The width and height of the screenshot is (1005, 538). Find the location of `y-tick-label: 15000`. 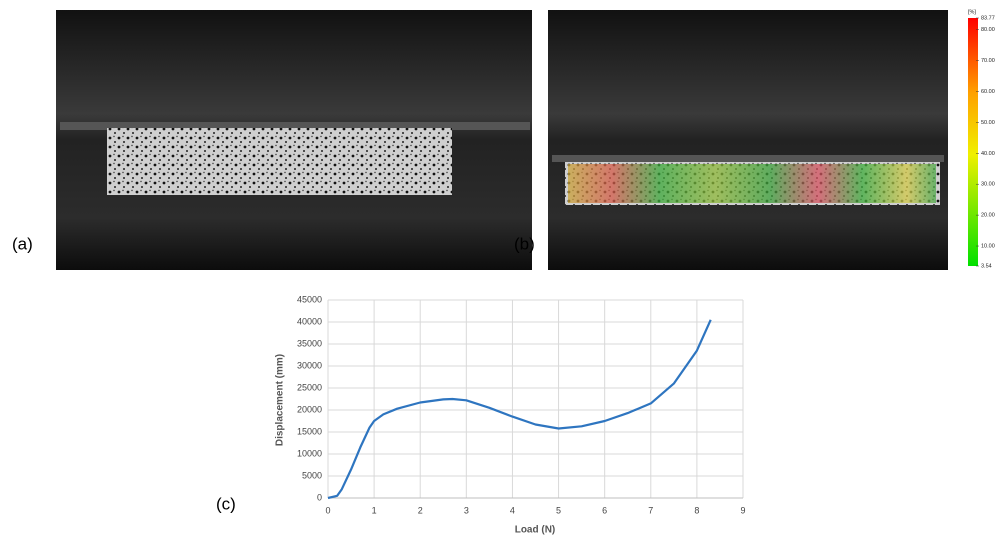

y-tick-label: 15000 is located at coordinates (309, 431).